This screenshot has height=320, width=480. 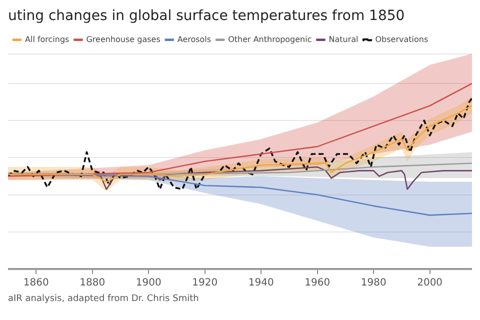 I want to click on legend-label: Natural, so click(x=343, y=39).